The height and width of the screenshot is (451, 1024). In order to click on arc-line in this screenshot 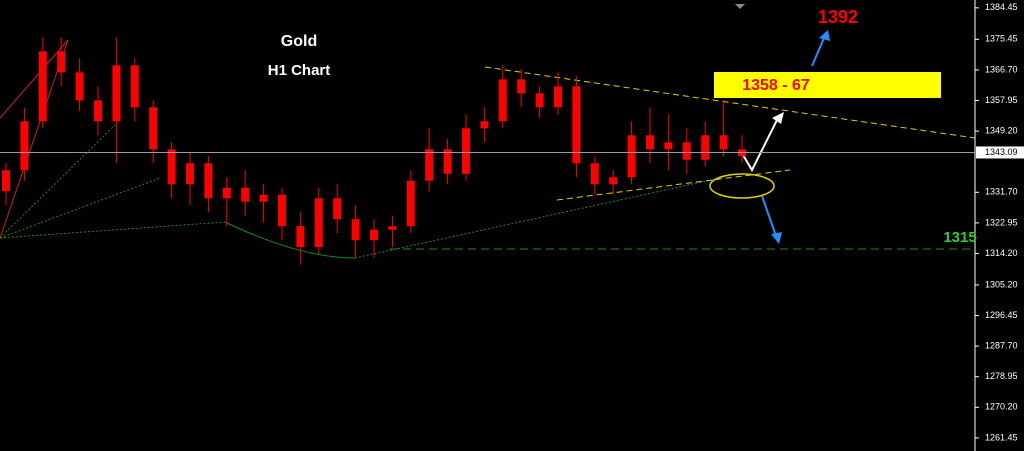, I will do `click(290, 240)`.